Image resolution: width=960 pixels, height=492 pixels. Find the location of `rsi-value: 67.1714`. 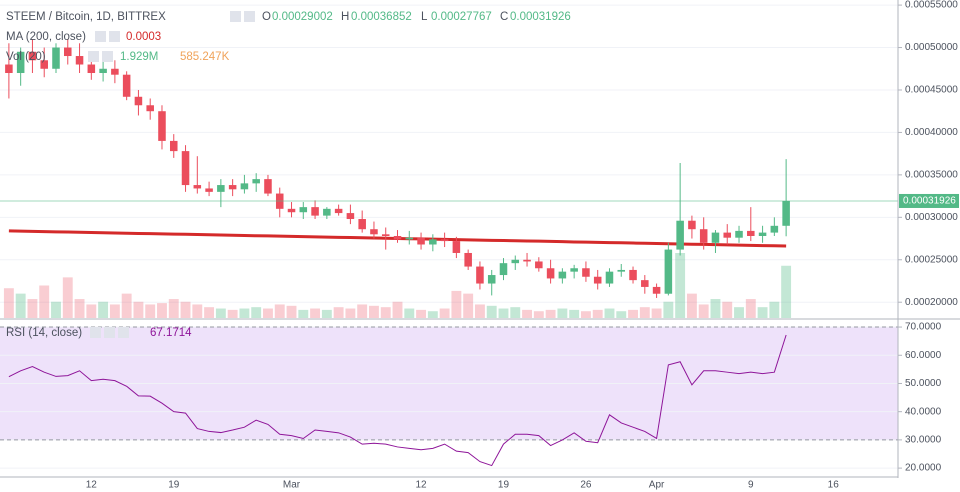

rsi-value: 67.1714 is located at coordinates (171, 333).